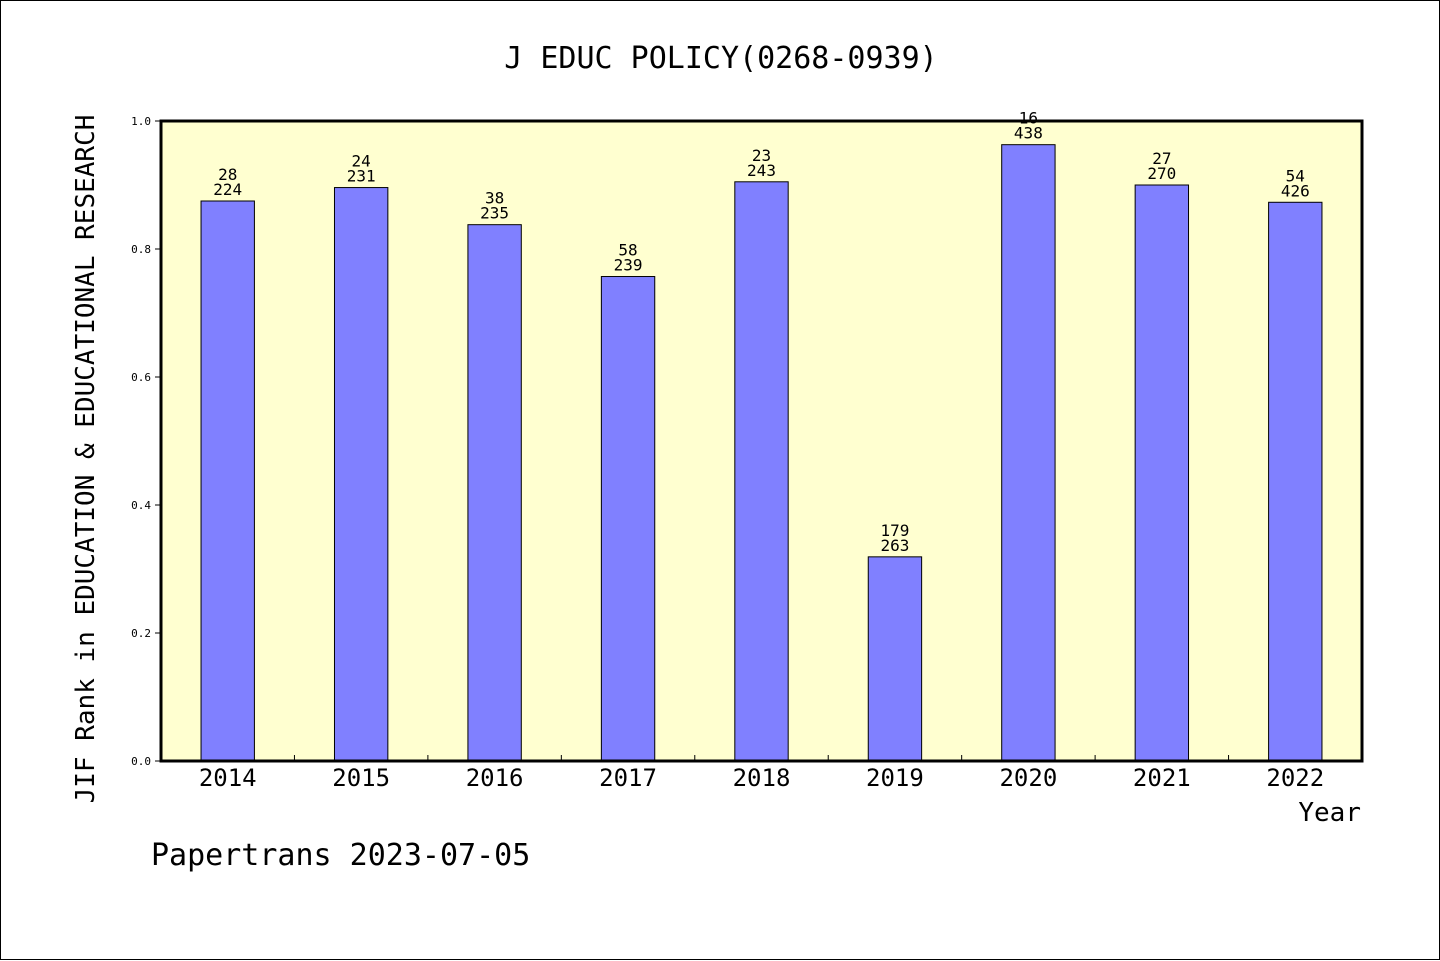 This screenshot has width=1440, height=961. Describe the element at coordinates (494, 198) in the screenshot. I see `bar-rank-label: 38` at that location.